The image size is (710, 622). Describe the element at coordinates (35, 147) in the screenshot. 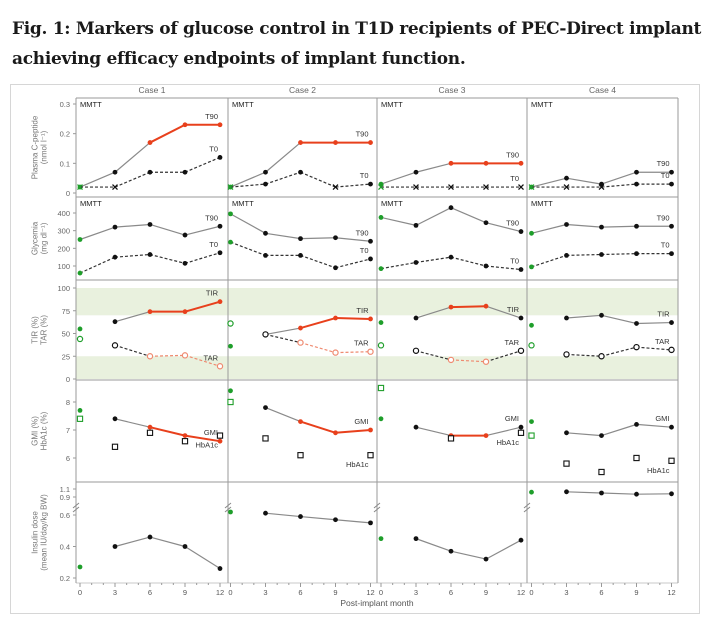

I see `y-axis-label: Plasma C-peptide` at that location.